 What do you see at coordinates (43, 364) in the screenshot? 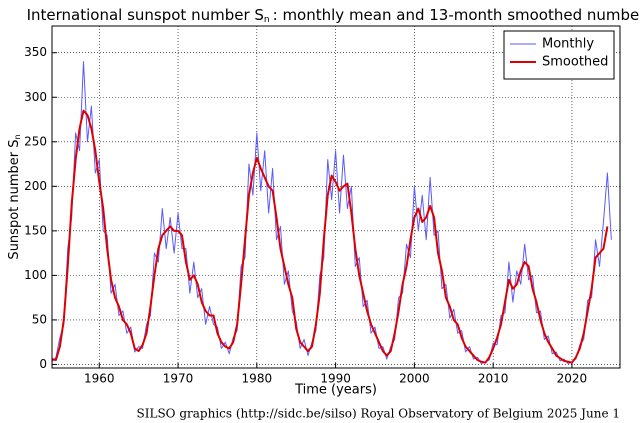
I see `y-tick-label: 0` at bounding box center [43, 364].